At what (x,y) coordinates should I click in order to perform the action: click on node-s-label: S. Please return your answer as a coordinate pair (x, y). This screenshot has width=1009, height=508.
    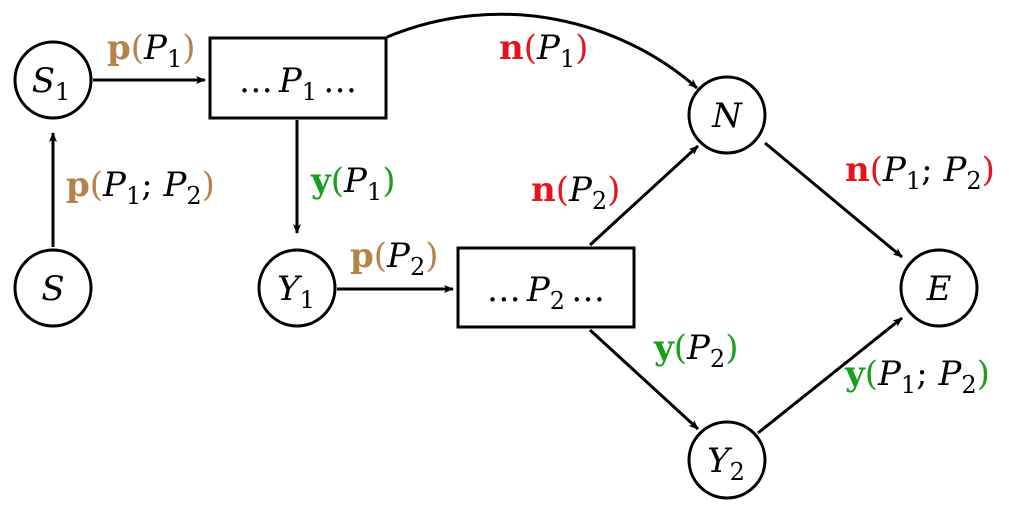
    Looking at the image, I should click on (52, 289).